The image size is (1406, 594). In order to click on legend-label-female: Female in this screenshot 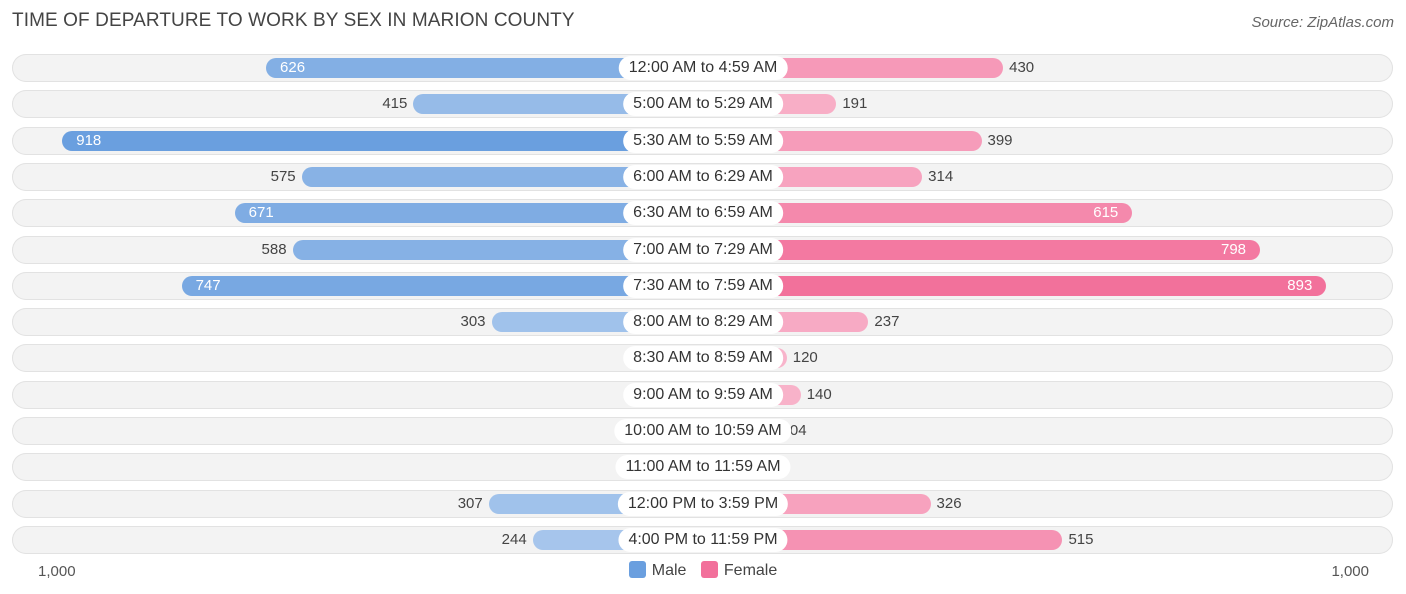, I will do `click(750, 570)`.